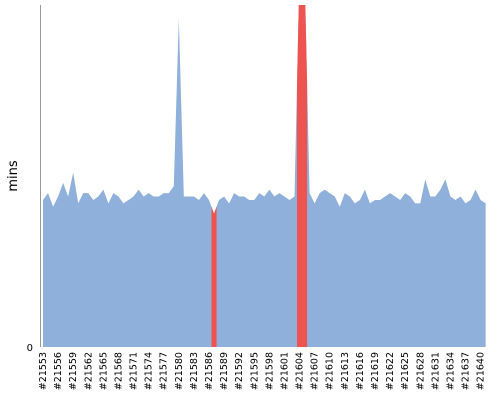  I want to click on x-tick-label: #21565, so click(103, 371).